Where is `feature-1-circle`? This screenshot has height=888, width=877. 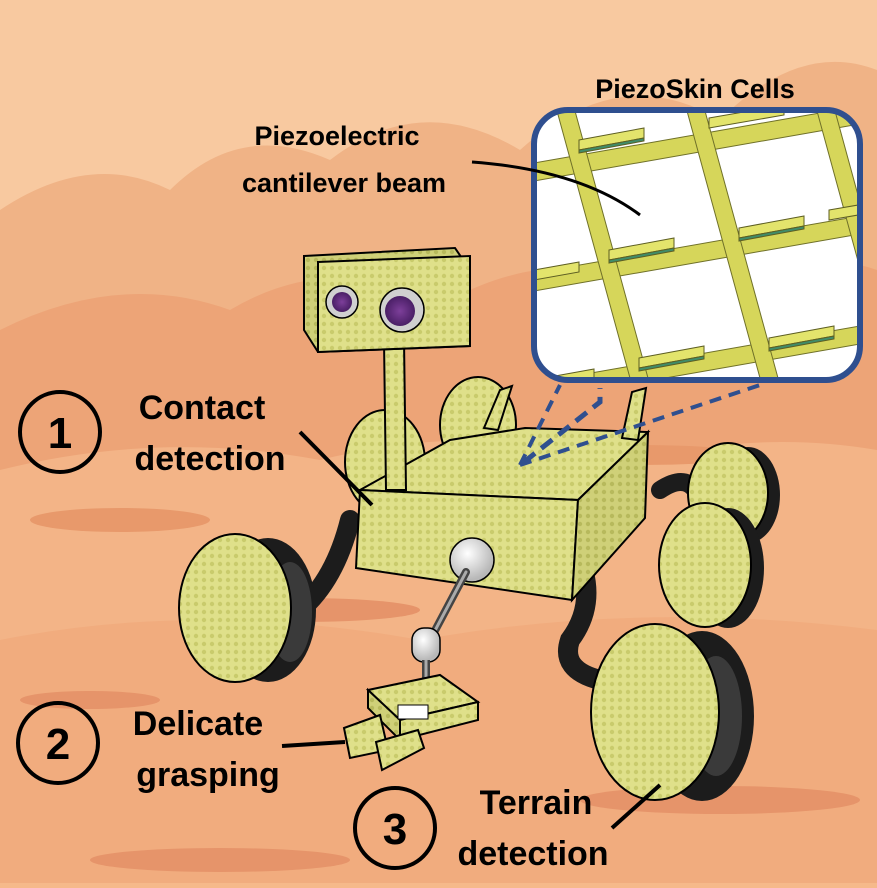
feature-1-circle is located at coordinates (60, 432).